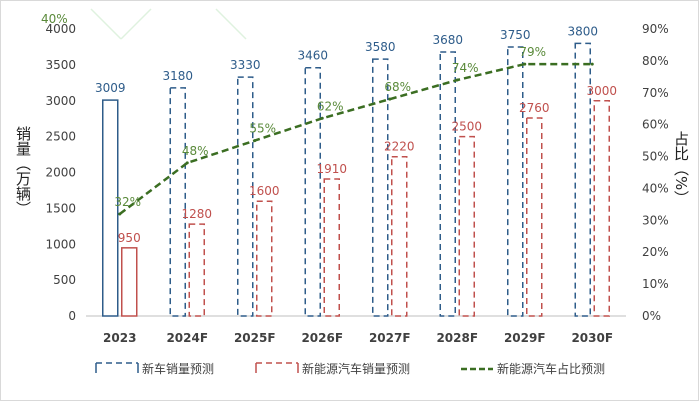 The width and height of the screenshot is (699, 406). Describe the element at coordinates (399, 147) in the screenshot. I see `nev-sales-value-label: 2220` at that location.